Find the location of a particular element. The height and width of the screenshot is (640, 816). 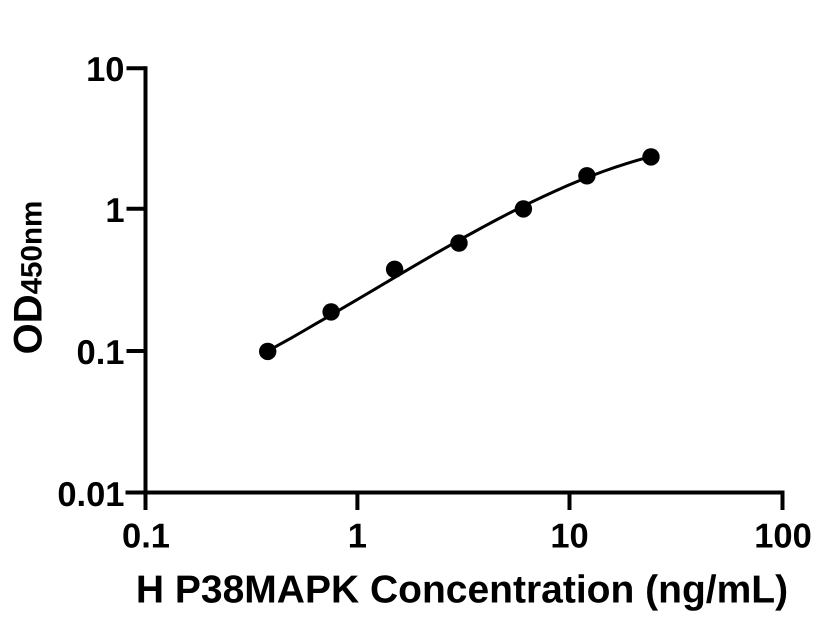

svg-text: 100 is located at coordinates (783, 536).